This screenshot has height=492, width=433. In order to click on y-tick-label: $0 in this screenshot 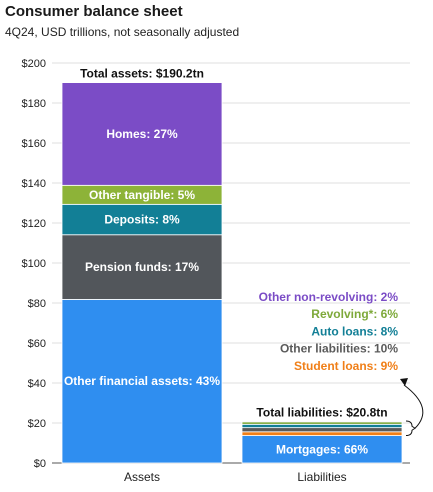, I will do `click(40, 464)`.